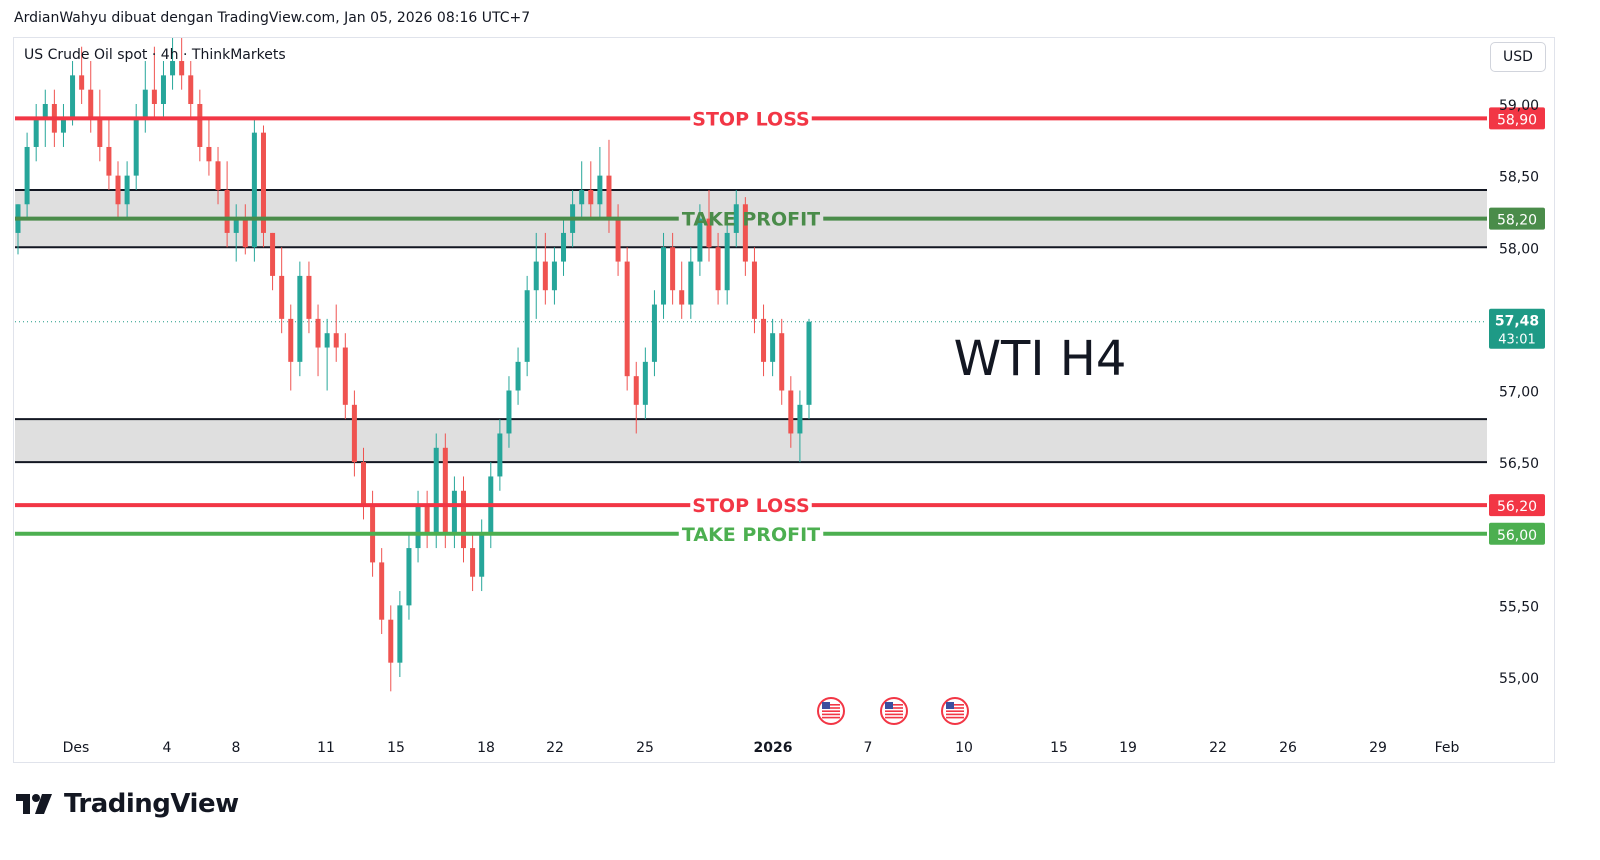  I want to click on stop-loss-lower-price-label: 56,20, so click(1517, 507).